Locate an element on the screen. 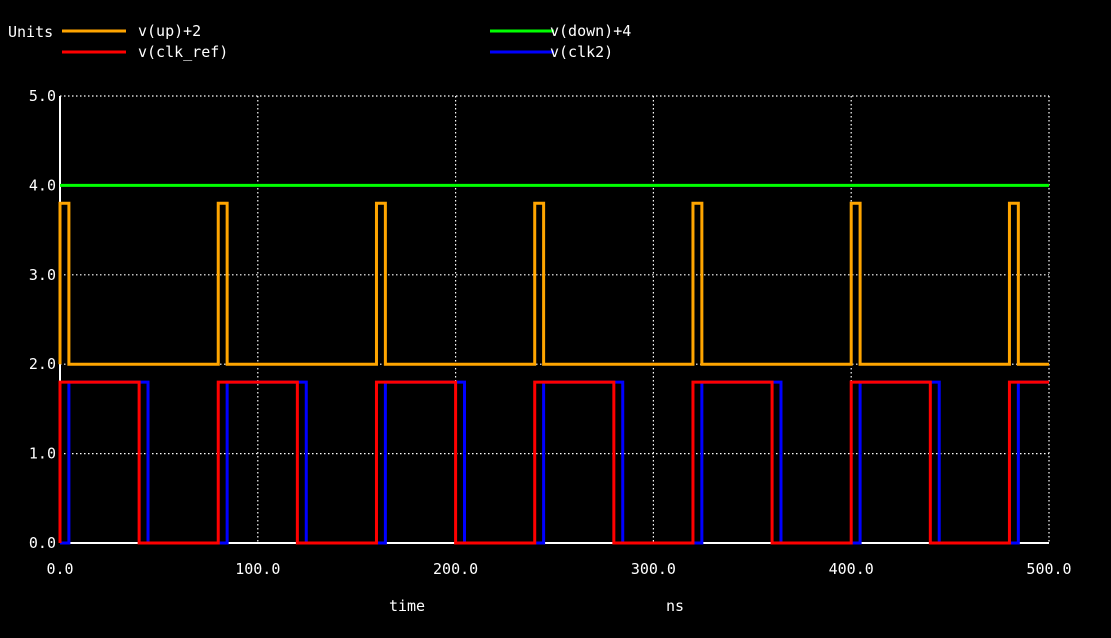  y-tick-label: 0.0 is located at coordinates (42, 543).